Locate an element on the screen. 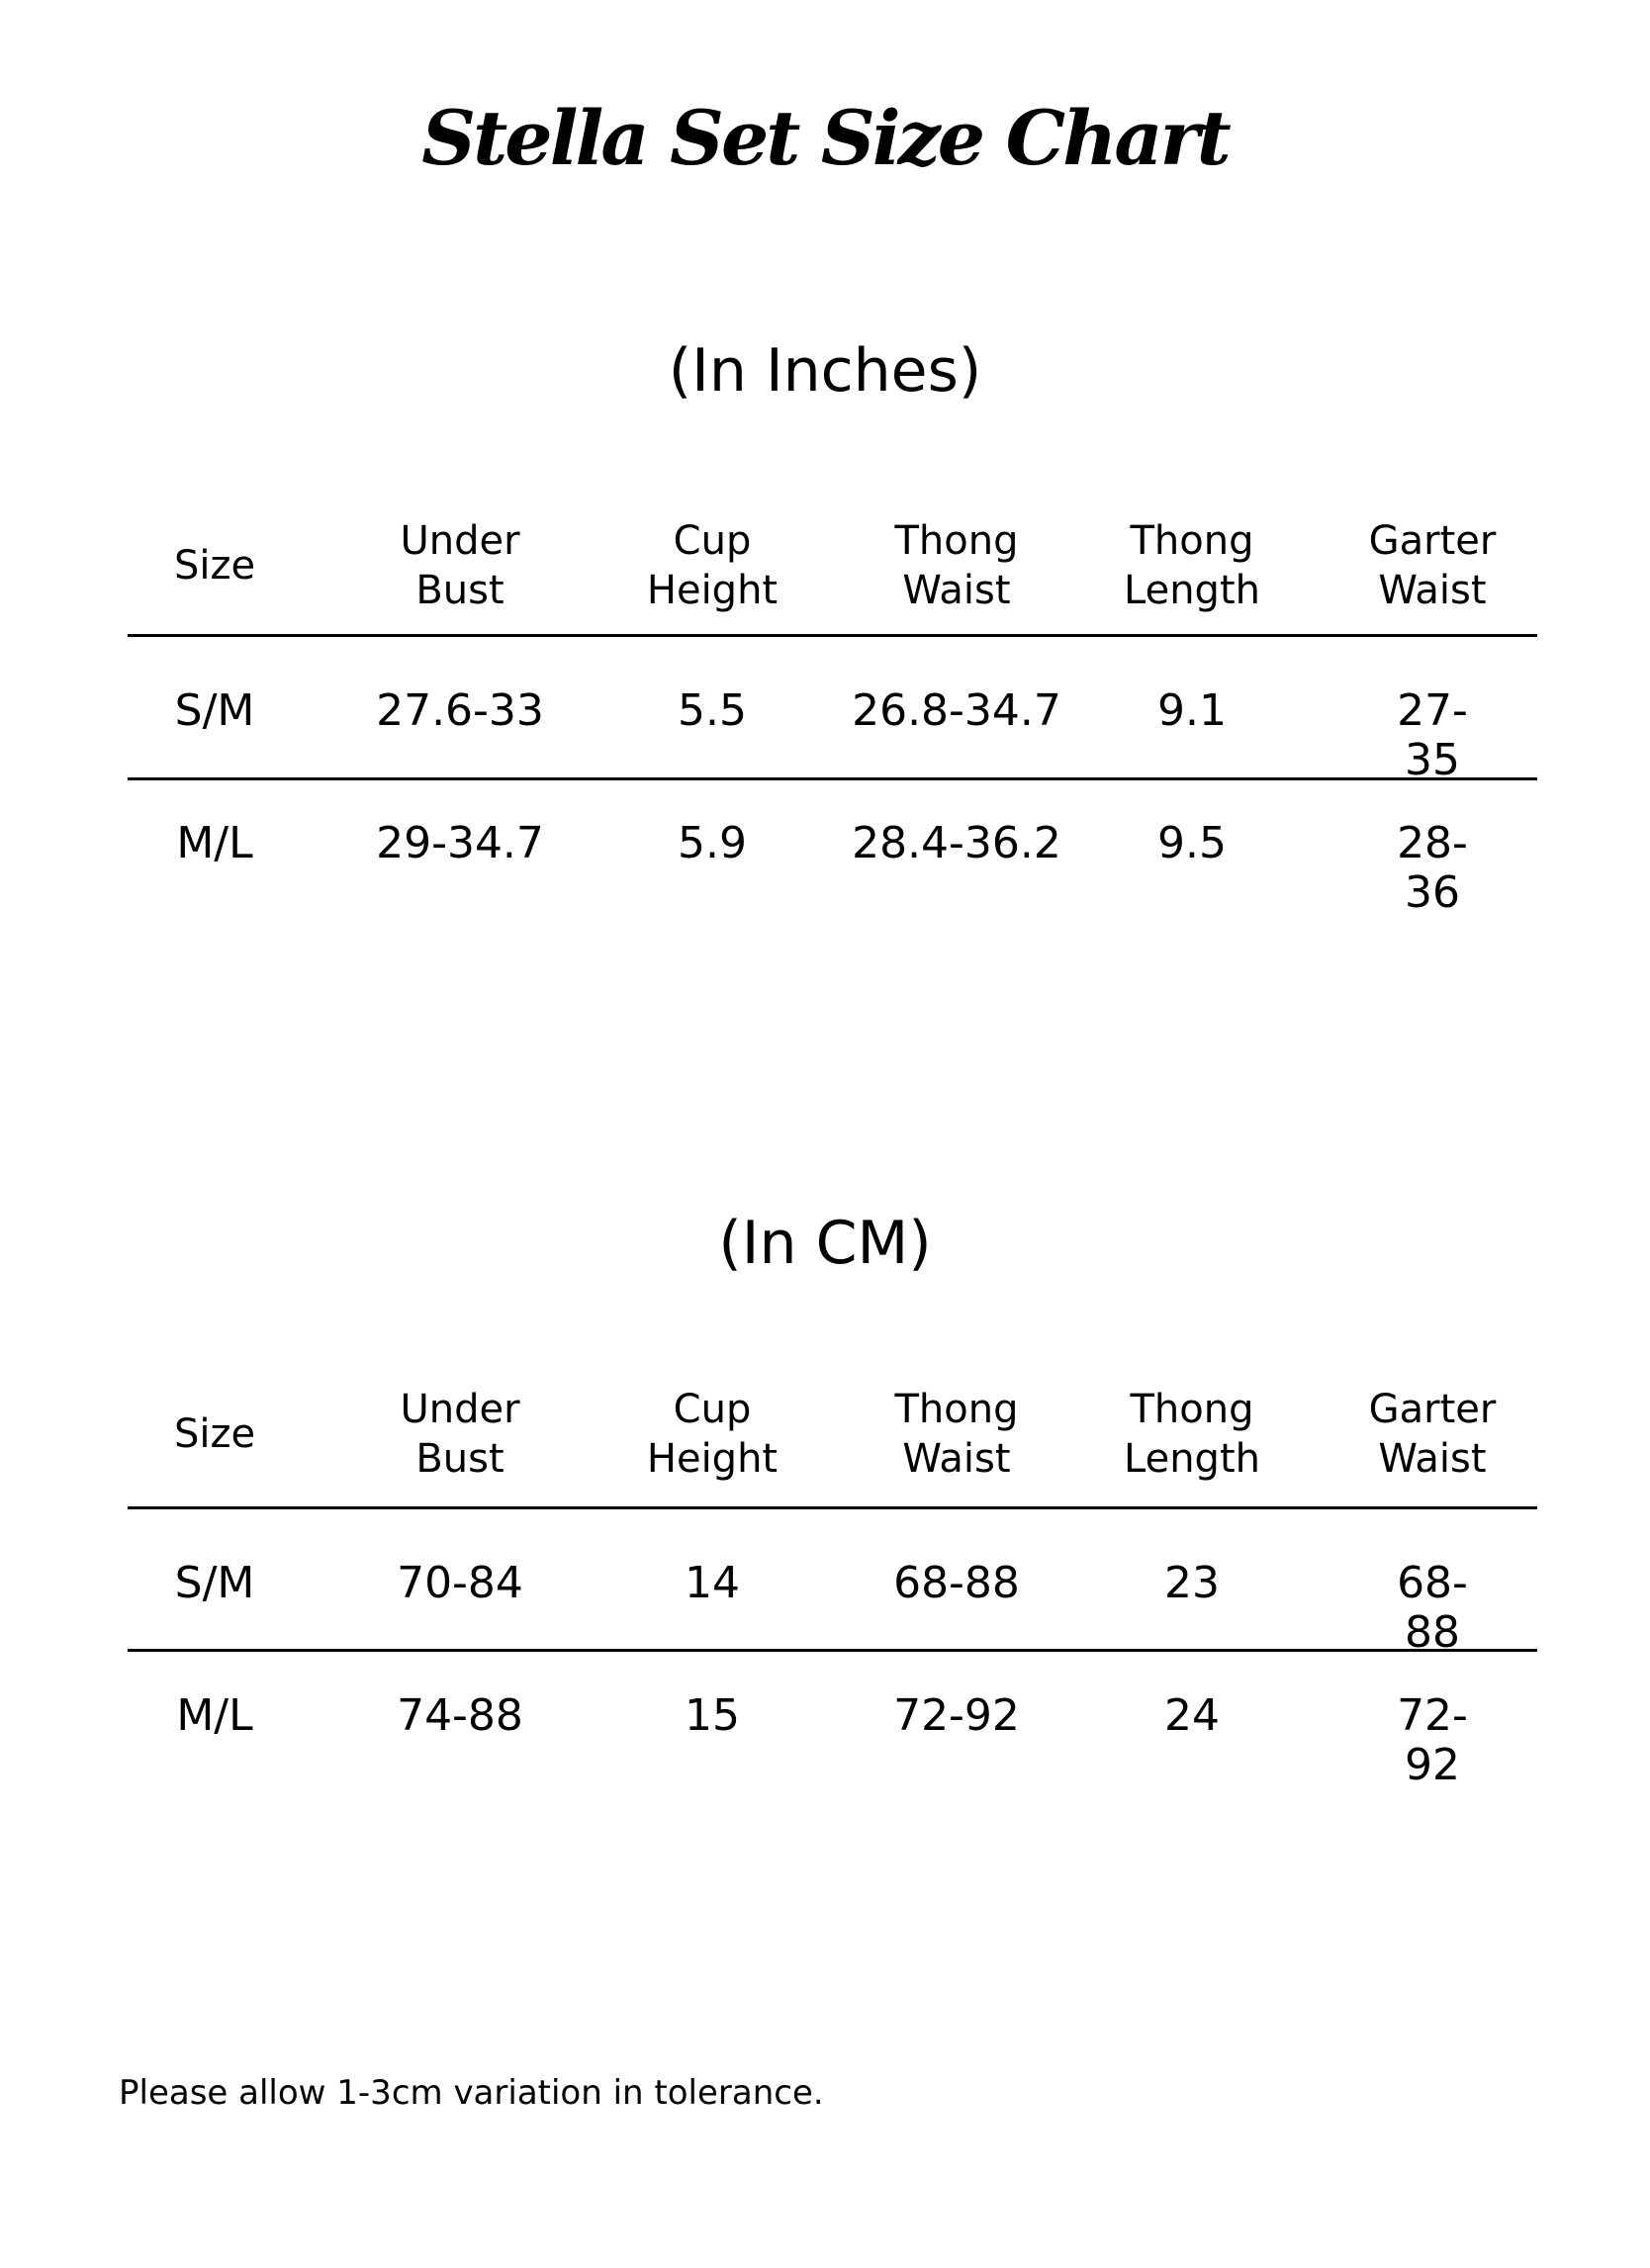 The height and width of the screenshot is (2268, 1650). measurement-cell: 27.6-33 is located at coordinates (460, 710).